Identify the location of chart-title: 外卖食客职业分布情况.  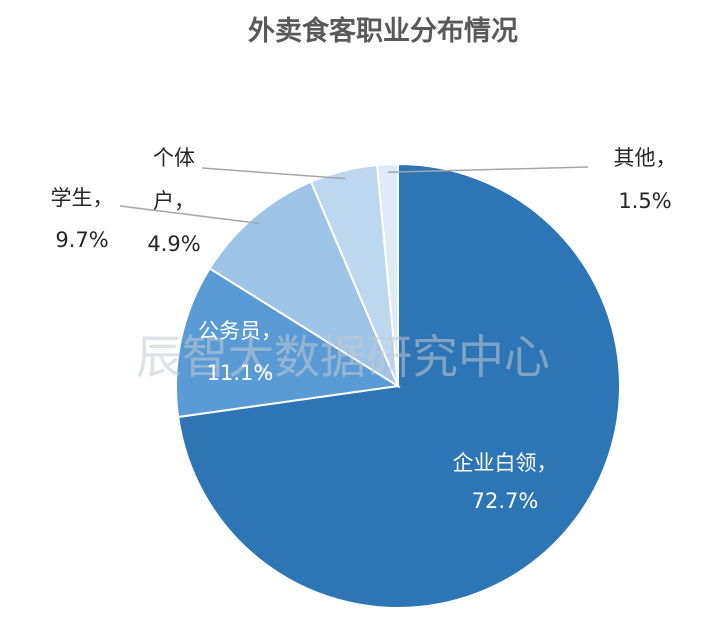
(383, 31).